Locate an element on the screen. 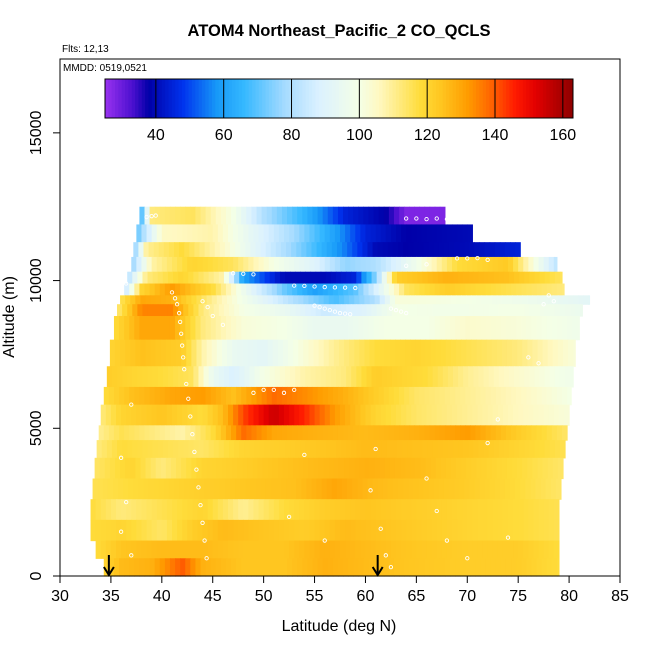  colorbar-tick-label: 160 is located at coordinates (562, 135).